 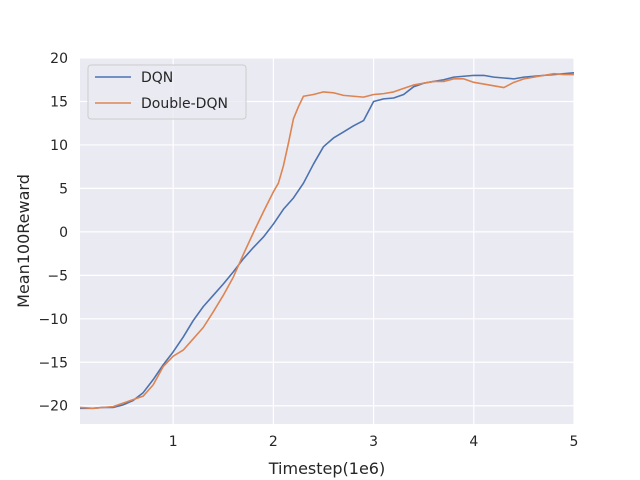 I want to click on y-tick-label: 10, so click(x=59, y=146).